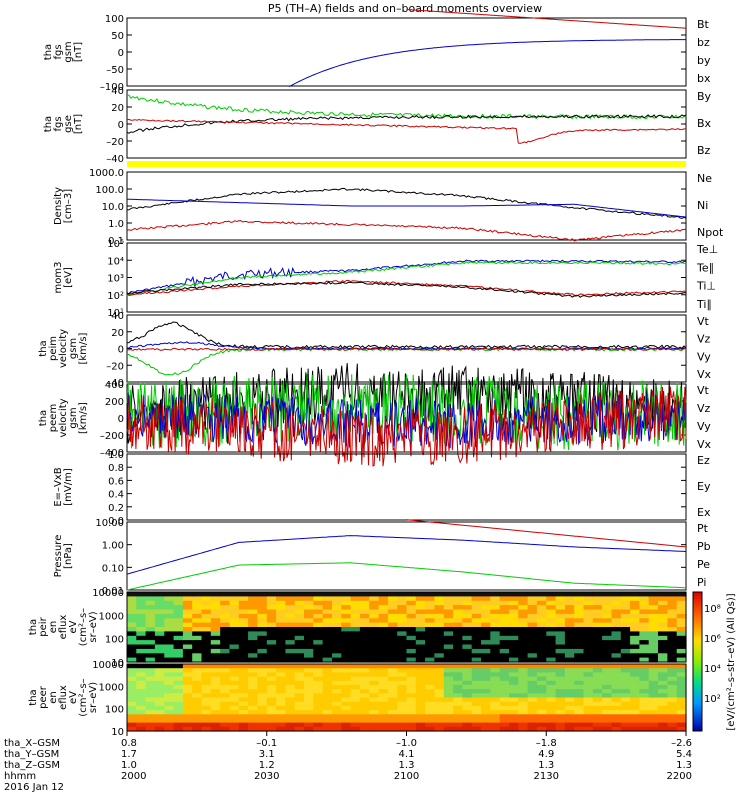 Image resolution: width=750 pixels, height=800 pixels. I want to click on y-tick-label: 0, so click(121, 350).